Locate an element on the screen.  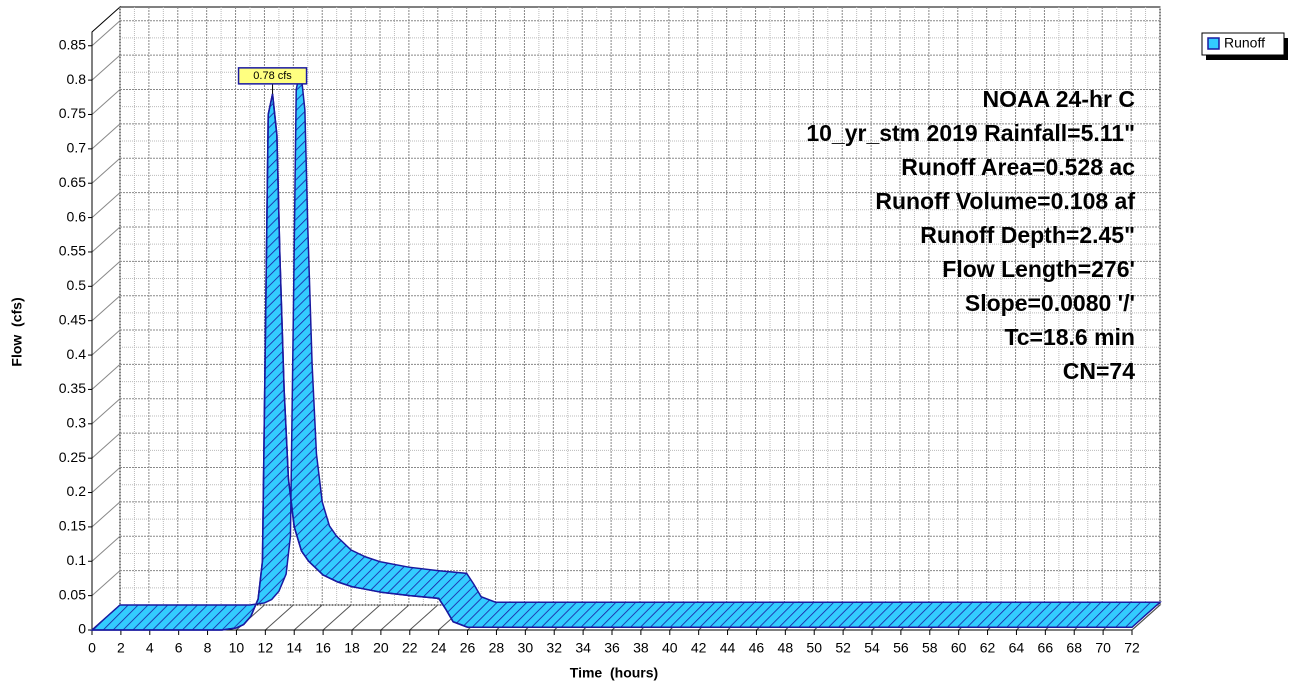
x-tick-label: 24 is located at coordinates (439, 648).